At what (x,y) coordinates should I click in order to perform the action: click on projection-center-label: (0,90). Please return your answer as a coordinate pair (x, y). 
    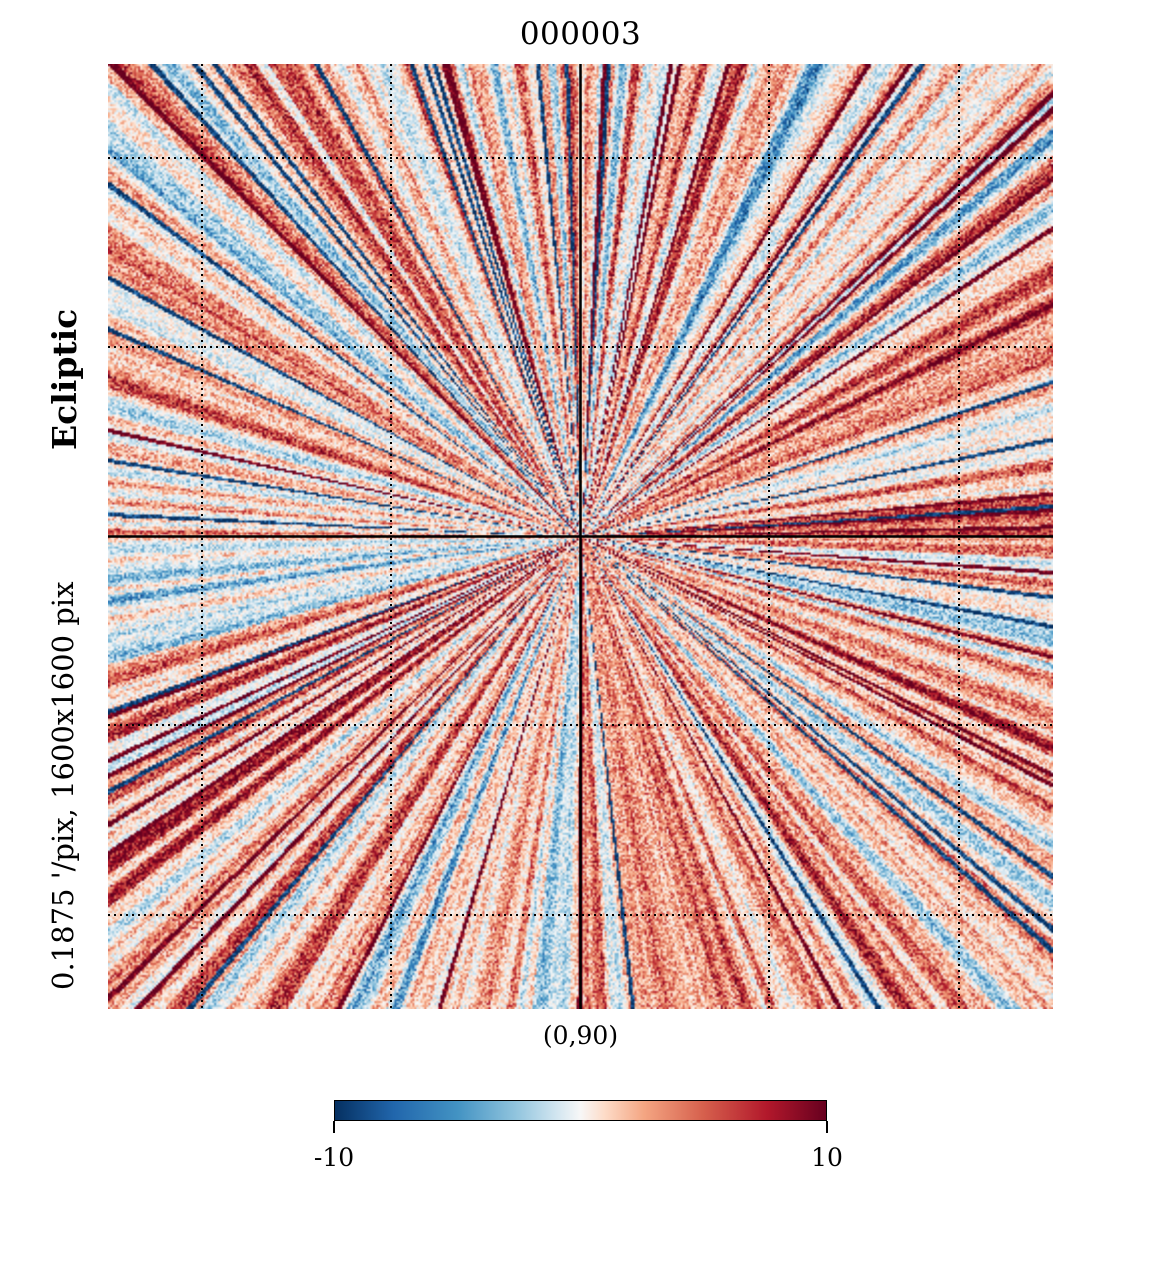
    Looking at the image, I should click on (580, 1035).